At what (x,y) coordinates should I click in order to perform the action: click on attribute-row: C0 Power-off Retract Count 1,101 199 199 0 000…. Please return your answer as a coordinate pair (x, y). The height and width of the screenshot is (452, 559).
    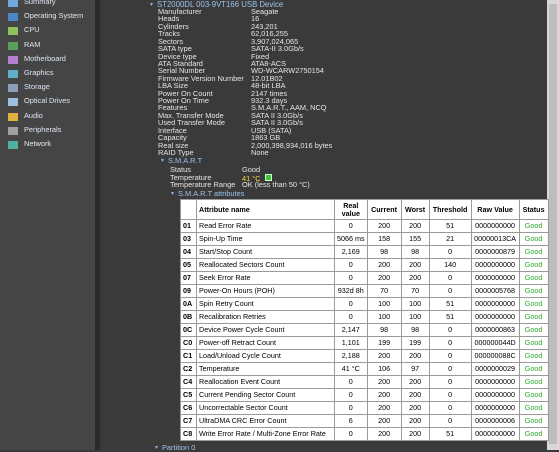
    Looking at the image, I should click on (364, 343).